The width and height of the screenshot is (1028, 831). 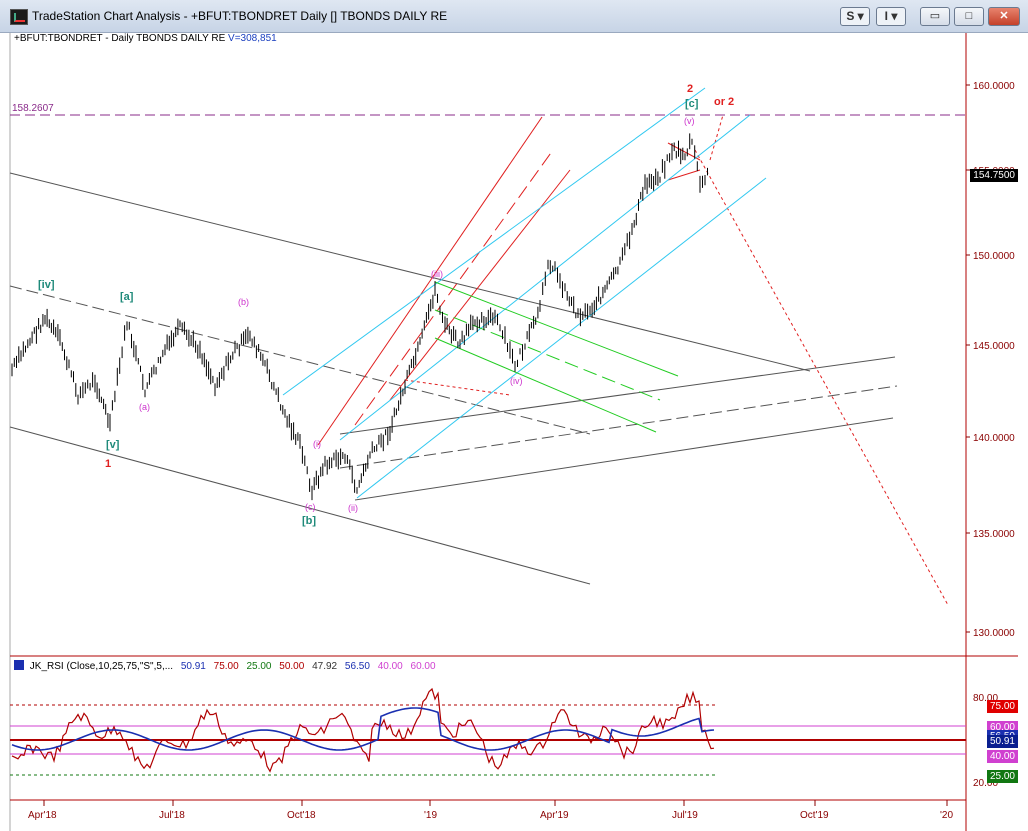 I want to click on rsi-levels, so click(x=488, y=740).